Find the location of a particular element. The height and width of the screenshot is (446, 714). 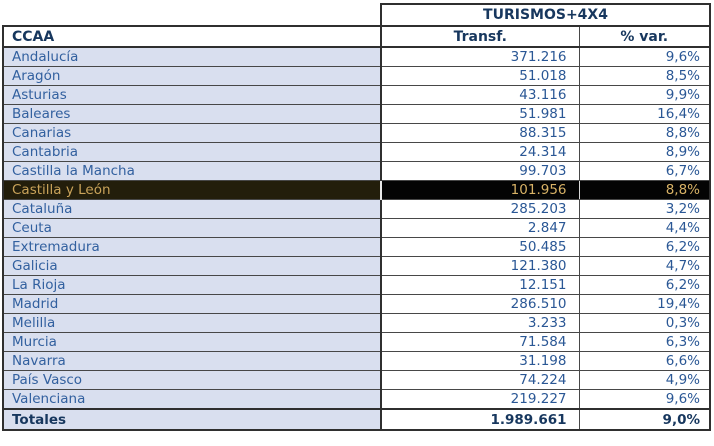

var-cell: 4,7% is located at coordinates (645, 266).